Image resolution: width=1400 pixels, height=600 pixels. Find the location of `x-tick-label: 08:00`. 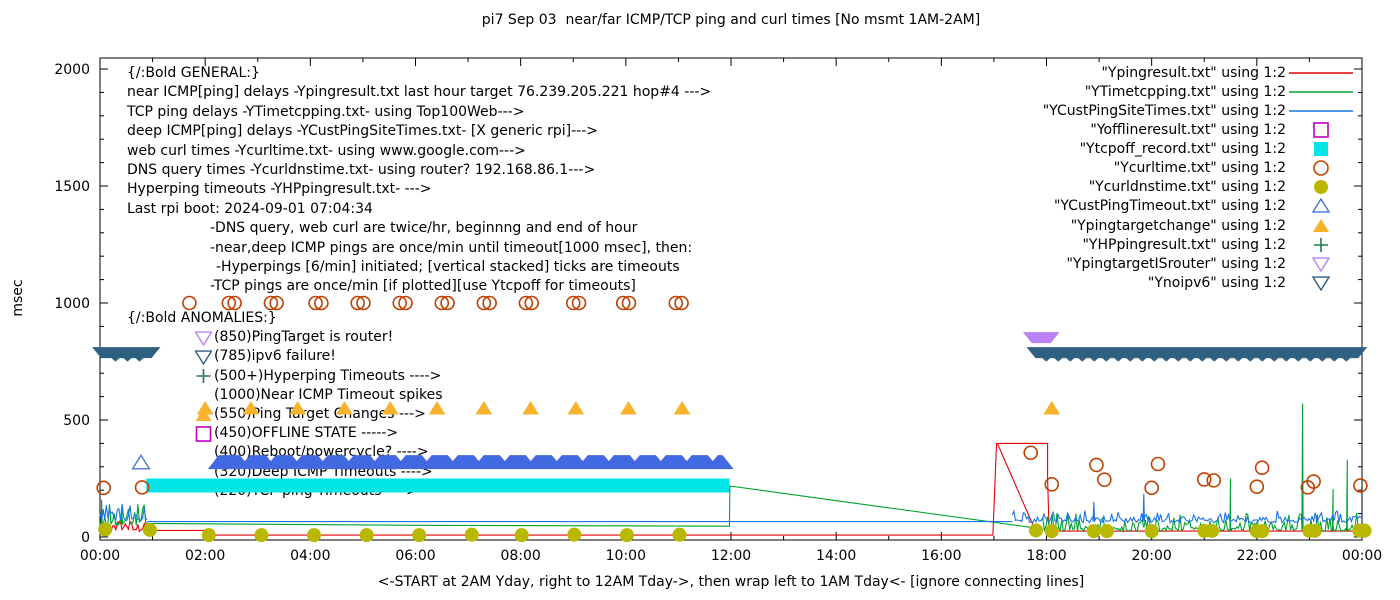

x-tick-label: 08:00 is located at coordinates (520, 556).